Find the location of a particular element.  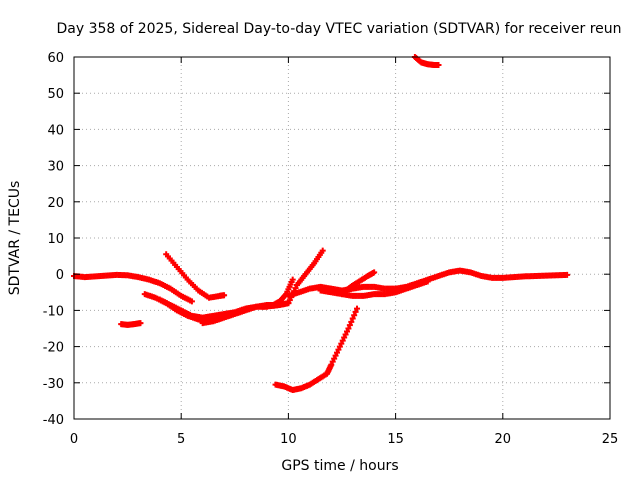

y-tick-label: 50 is located at coordinates (55, 94).